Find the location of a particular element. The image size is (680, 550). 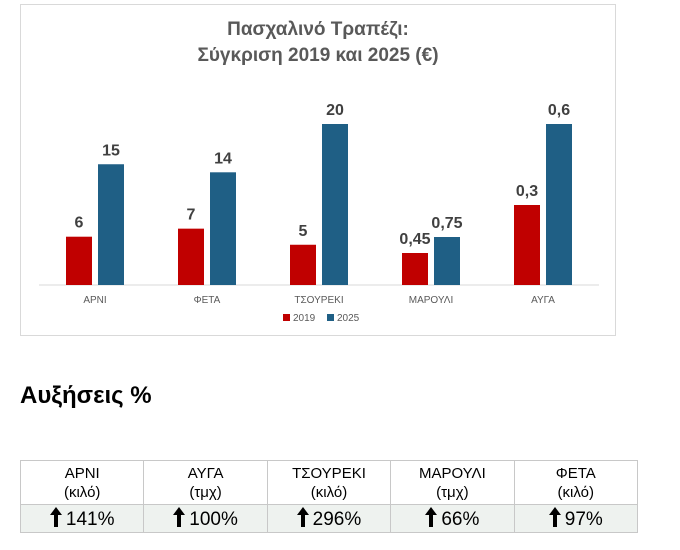

data-label-2025-5: 0,6 is located at coordinates (559, 110).